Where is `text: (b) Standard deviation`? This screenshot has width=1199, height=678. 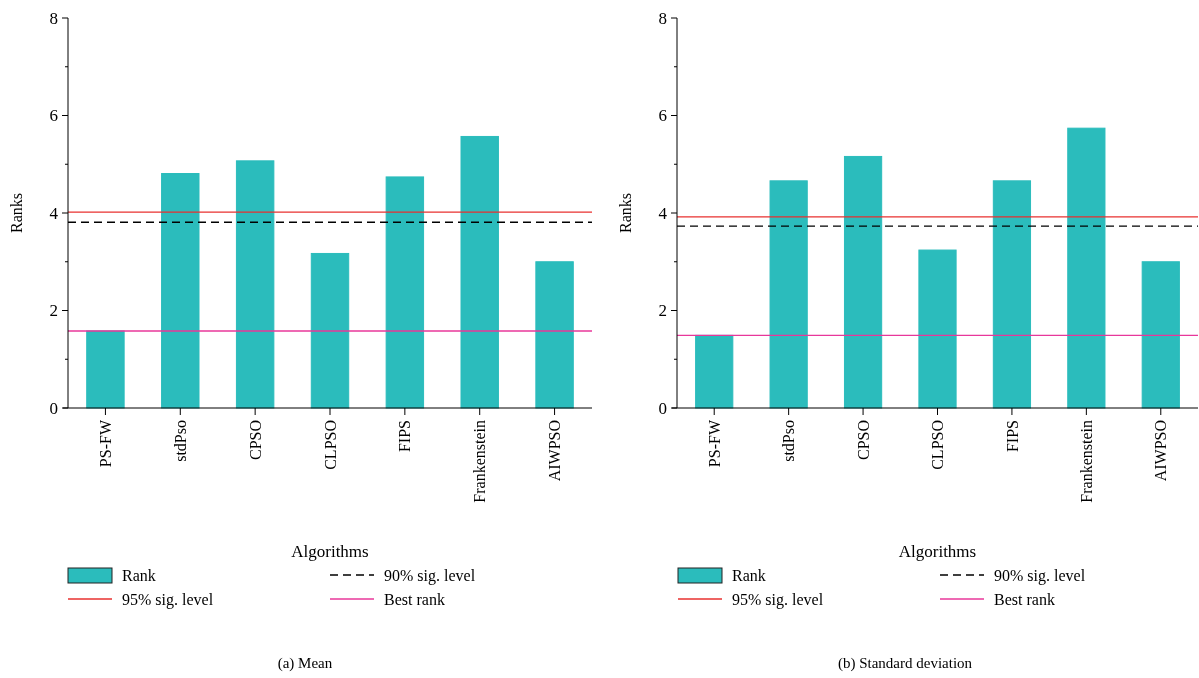 text: (b) Standard deviation is located at coordinates (905, 663).